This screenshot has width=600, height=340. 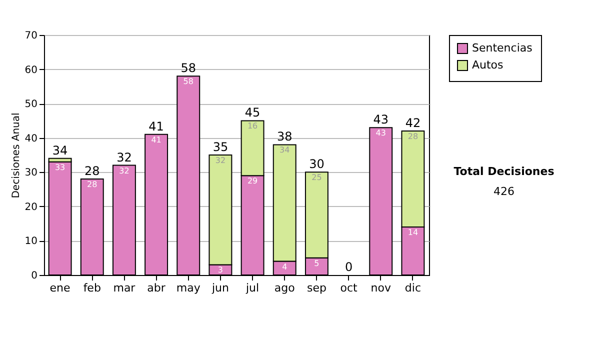 What do you see at coordinates (504, 171) in the screenshot?
I see `text: Total Decisiones` at bounding box center [504, 171].